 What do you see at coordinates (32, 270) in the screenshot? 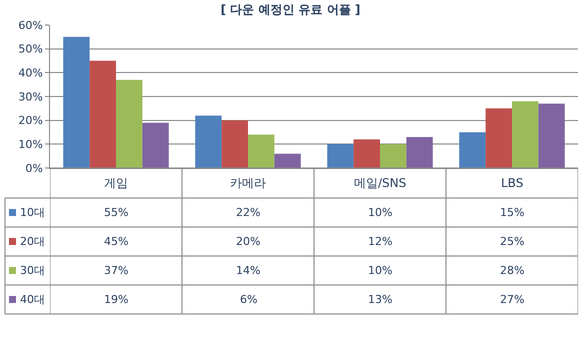
I see `legend-label: 30대` at bounding box center [32, 270].